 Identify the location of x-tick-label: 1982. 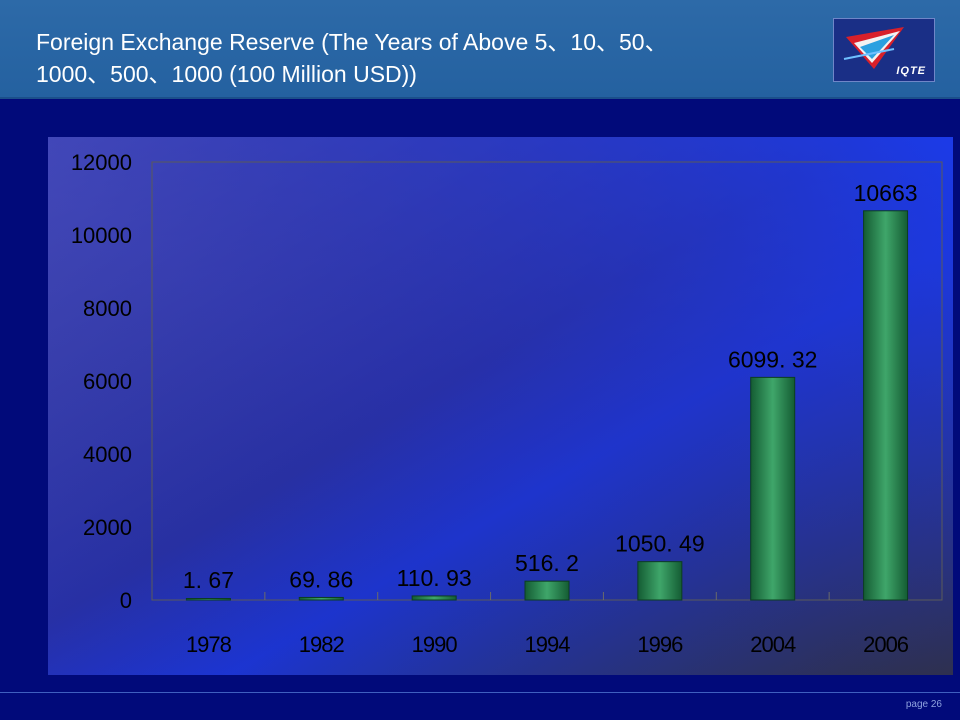
(322, 644).